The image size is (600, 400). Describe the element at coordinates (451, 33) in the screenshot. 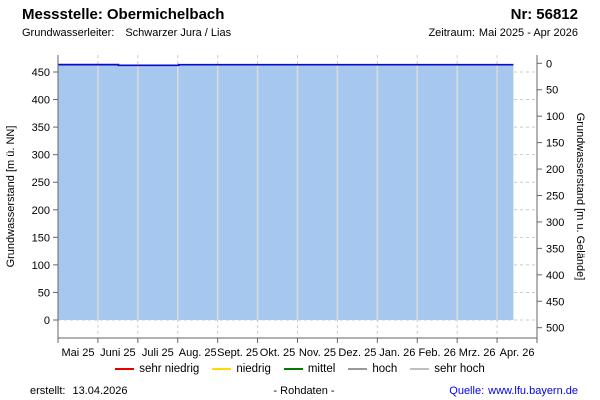

I see `period-label: Zeitraum:` at that location.